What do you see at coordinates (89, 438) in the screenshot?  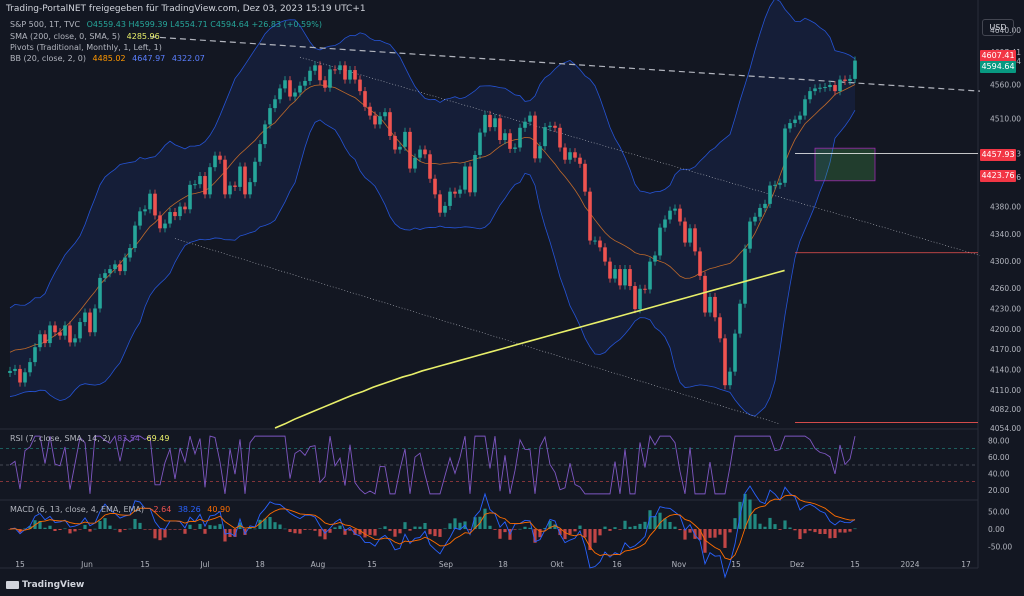 I see `legend-rsi-row: RSI (7, close, SMA, 14, 2) 83.54 69.49` at bounding box center [89, 438].